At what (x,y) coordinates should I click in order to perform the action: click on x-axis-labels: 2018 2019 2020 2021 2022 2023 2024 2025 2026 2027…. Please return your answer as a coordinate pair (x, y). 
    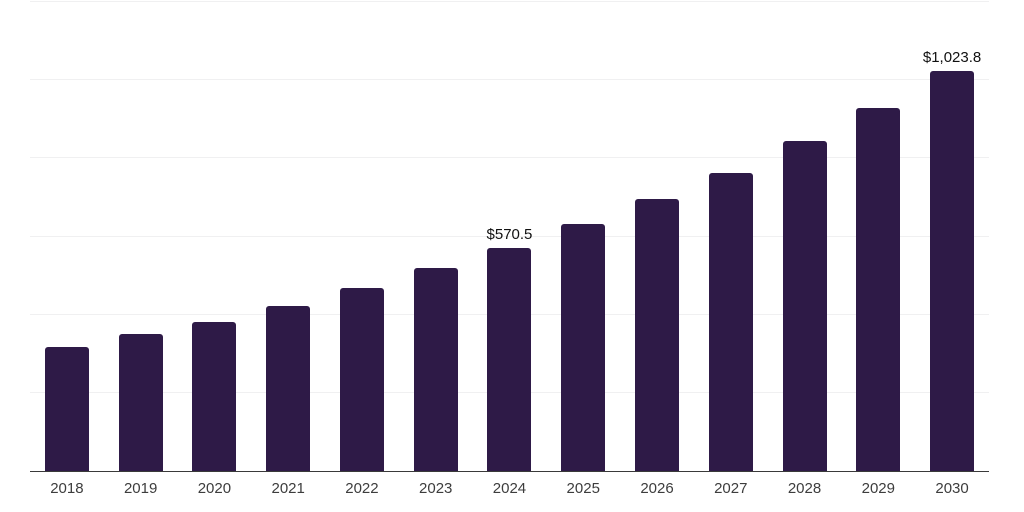
    Looking at the image, I should click on (509, 485).